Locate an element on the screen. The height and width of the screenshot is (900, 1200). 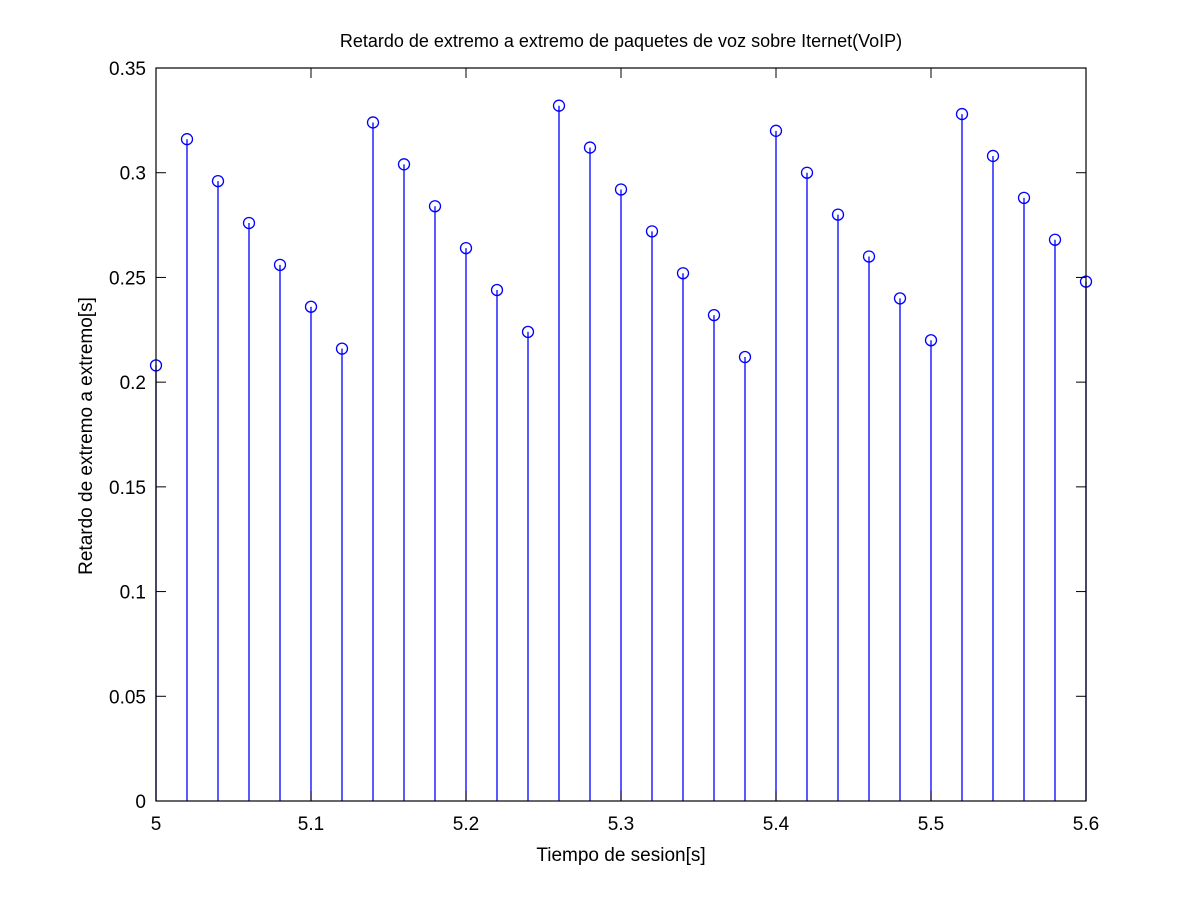
x-tick-label: 5.5 is located at coordinates (931, 824).